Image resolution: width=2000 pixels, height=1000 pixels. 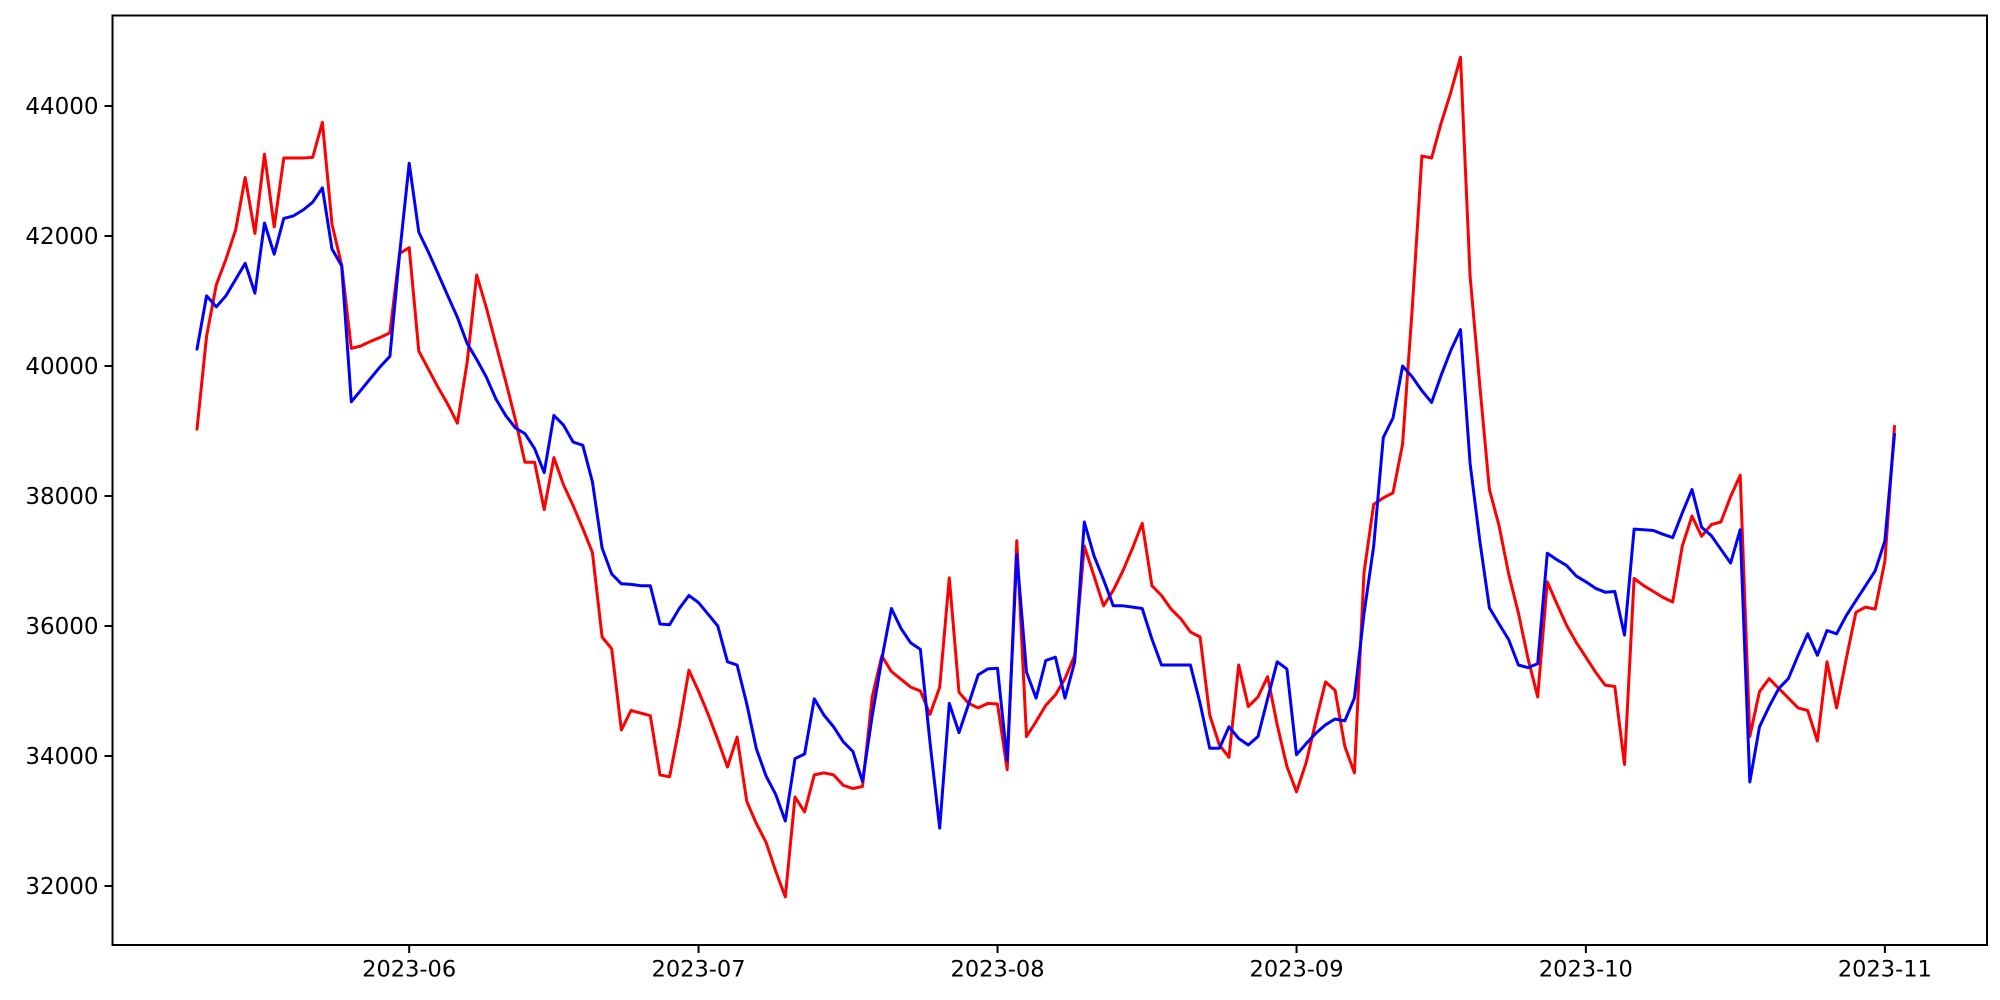 What do you see at coordinates (61, 107) in the screenshot?
I see `y-tick-label: 44000` at bounding box center [61, 107].